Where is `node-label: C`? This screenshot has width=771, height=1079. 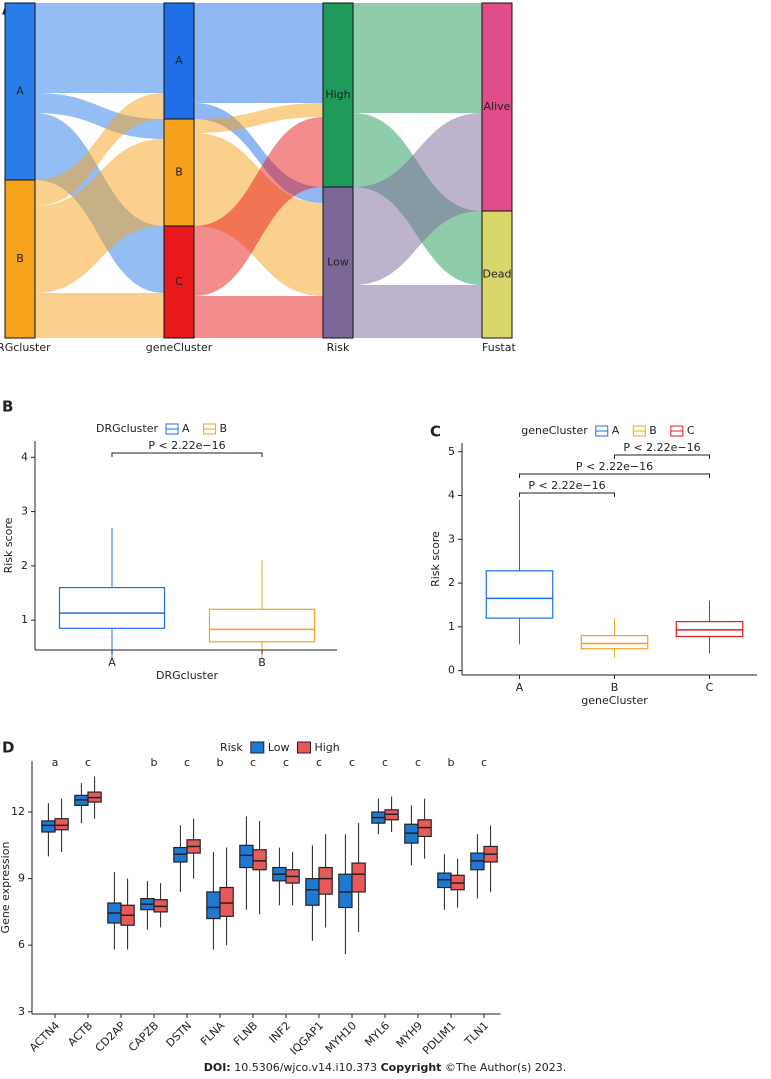 node-label: C is located at coordinates (179, 281).